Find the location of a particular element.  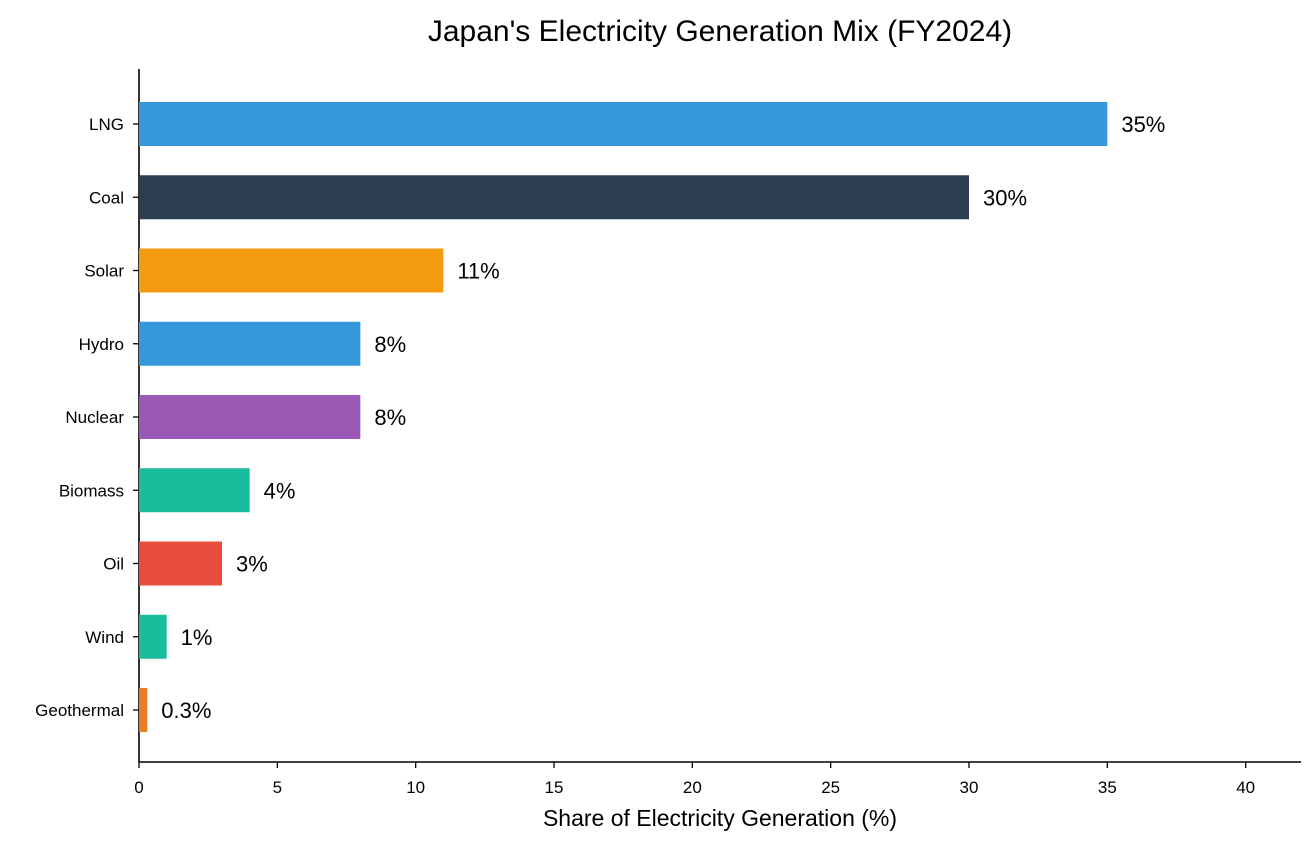

data-label: 1% is located at coordinates (197, 637).